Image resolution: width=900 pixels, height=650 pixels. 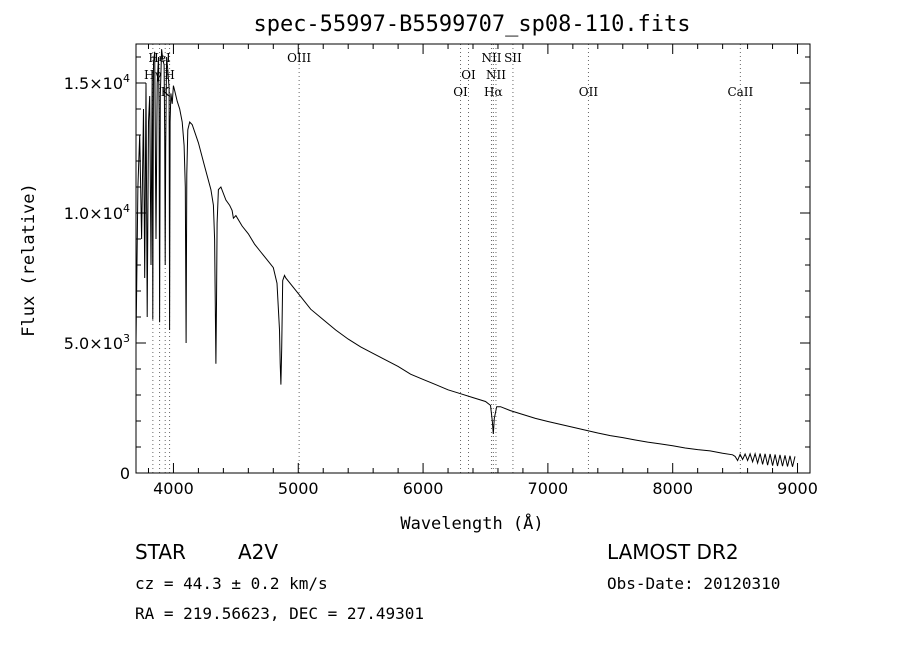 What do you see at coordinates (471, 523) in the screenshot?
I see `x-axis-label: Wavelength (Å)` at bounding box center [471, 523].